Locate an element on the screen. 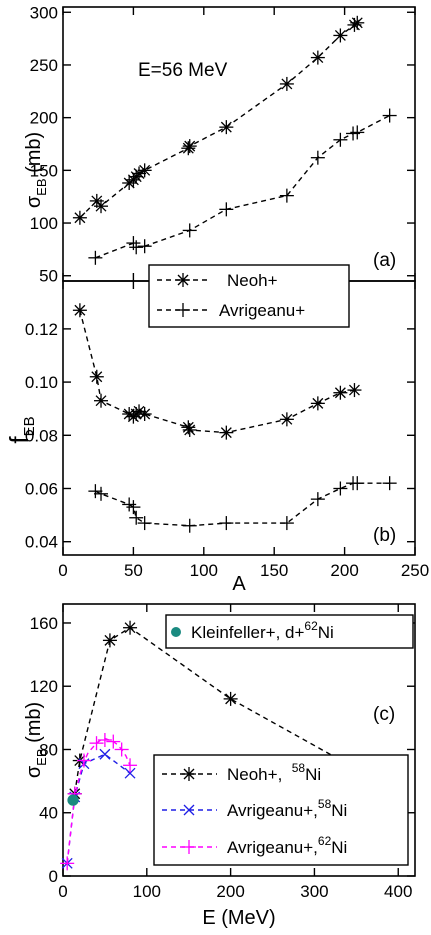  panel-a-annotation: E=56 MeV is located at coordinates (183, 70).